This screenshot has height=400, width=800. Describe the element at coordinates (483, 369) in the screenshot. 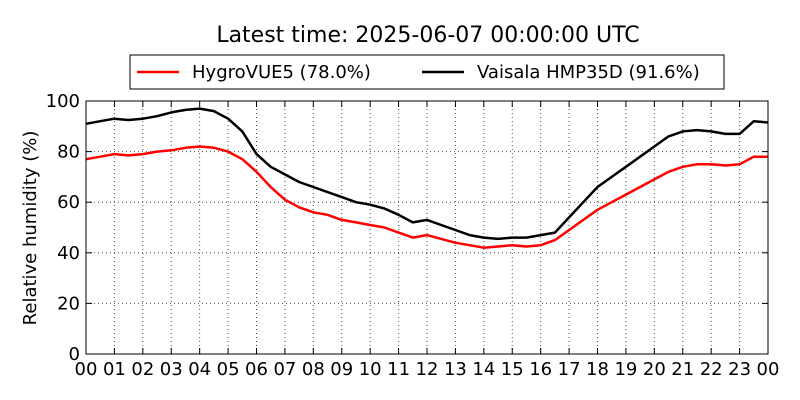

I see `x-tick-label: 14` at that location.